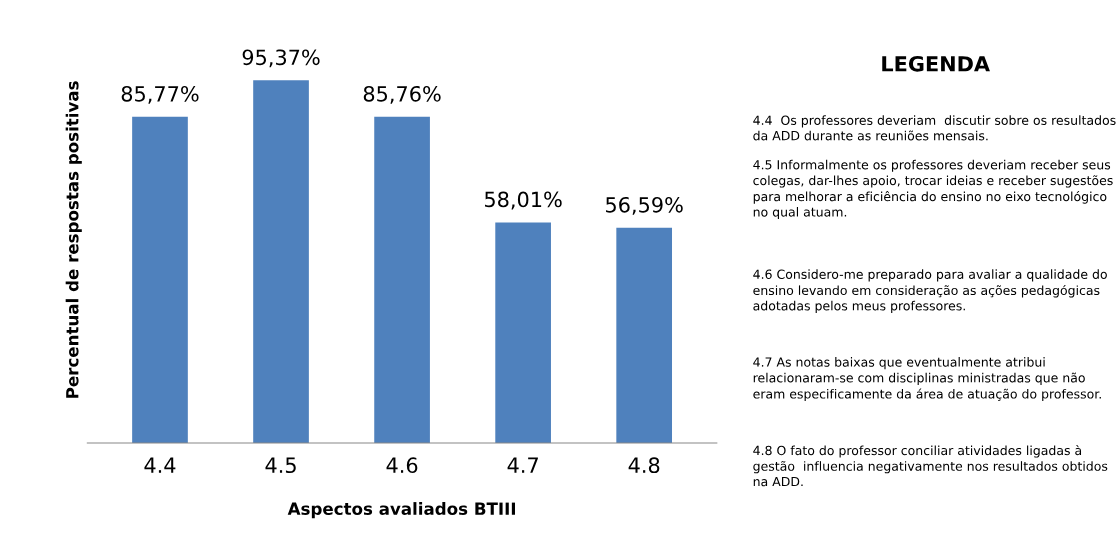 Image resolution: width=1120 pixels, height=549 pixels. What do you see at coordinates (160, 465) in the screenshot?
I see `x-tick-label: 4.4` at bounding box center [160, 465].